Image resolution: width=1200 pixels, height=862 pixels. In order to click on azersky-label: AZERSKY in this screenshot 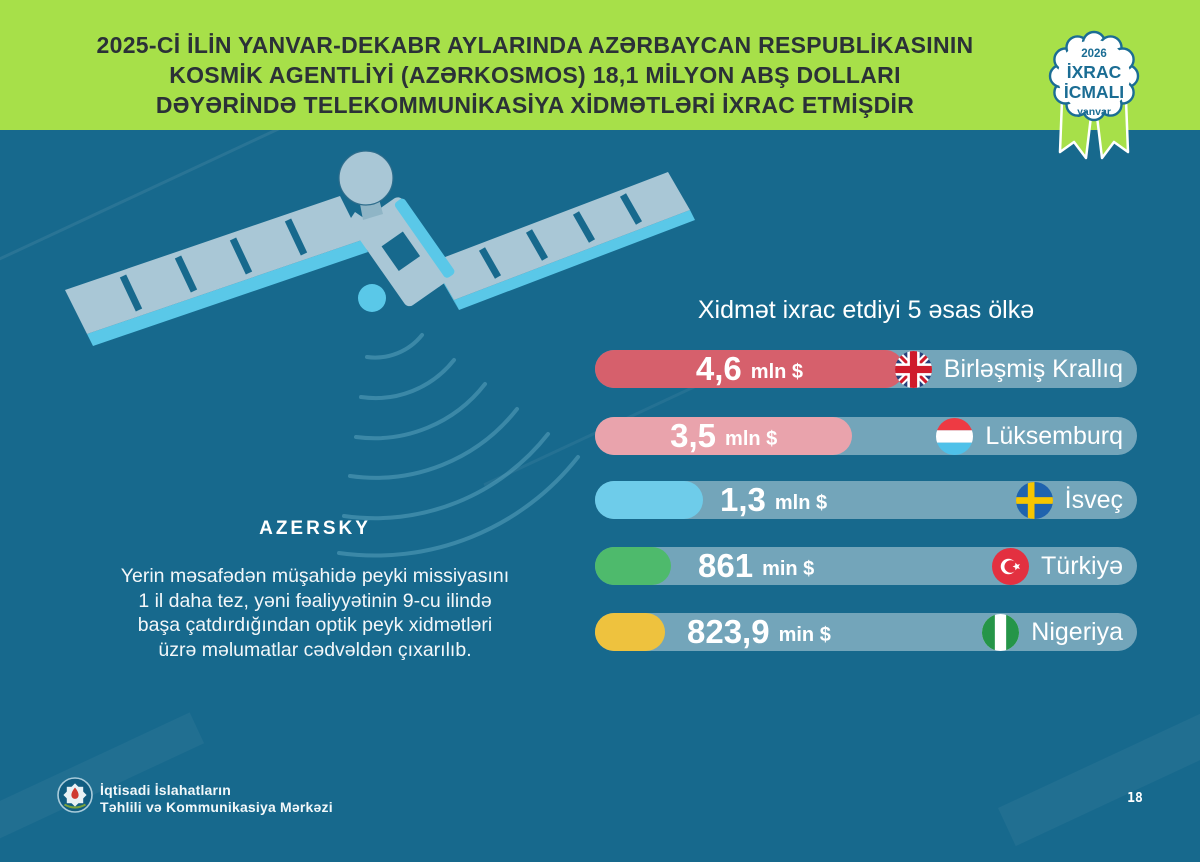, I will do `click(315, 528)`.